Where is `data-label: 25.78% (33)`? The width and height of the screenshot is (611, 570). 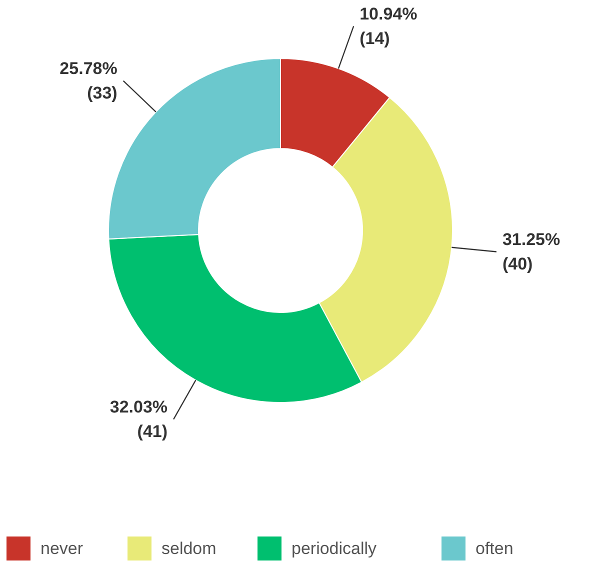 data-label: 25.78% (33) is located at coordinates (89, 81).